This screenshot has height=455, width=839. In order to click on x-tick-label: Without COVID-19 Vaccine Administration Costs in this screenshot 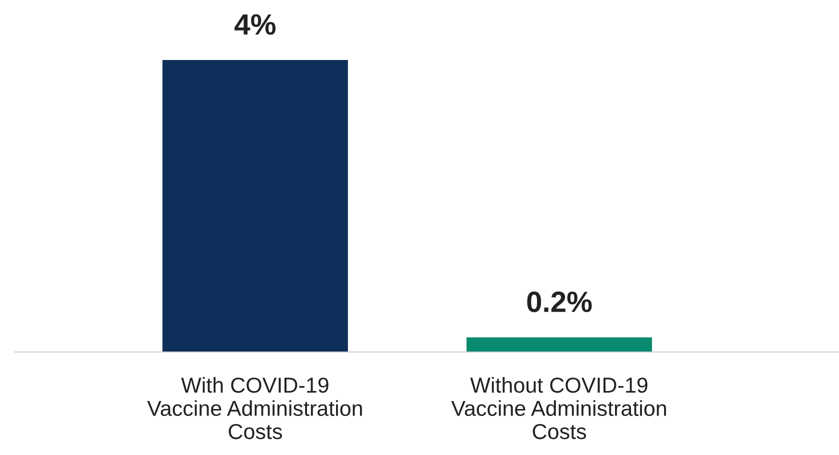, I will do `click(558, 408)`.